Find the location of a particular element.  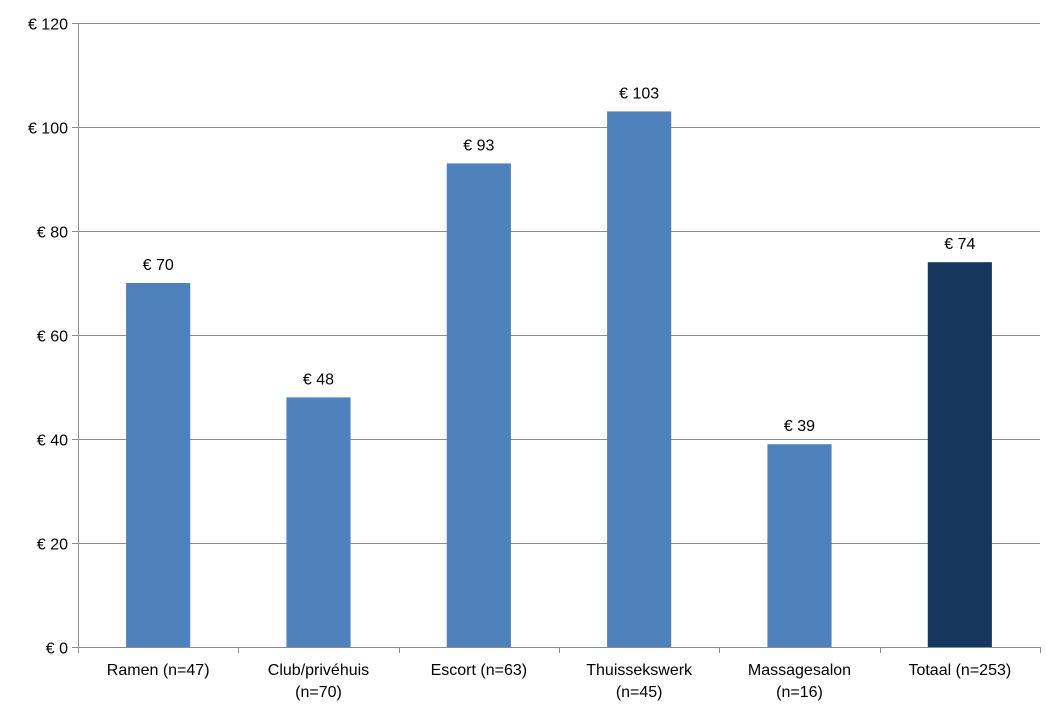

data-label: € 70 is located at coordinates (158, 265).